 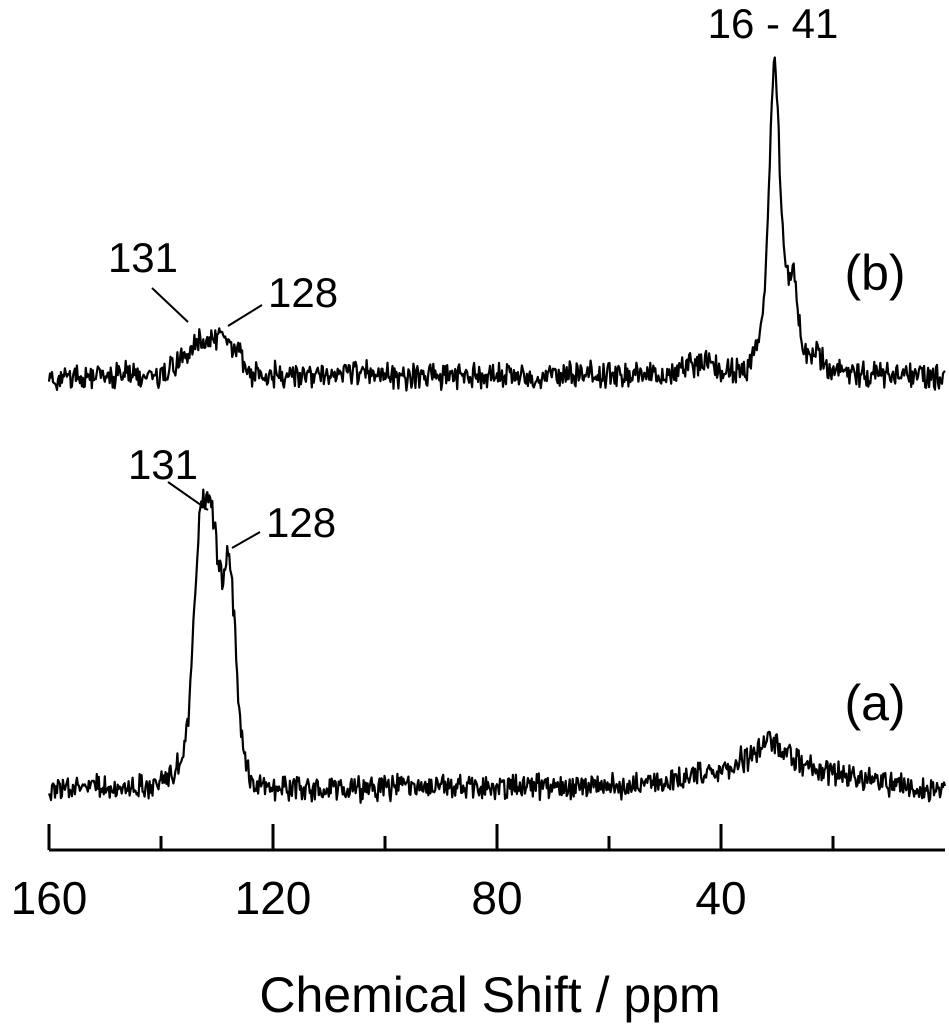 What do you see at coordinates (874, 703) in the screenshot?
I see `series-label: (a)` at bounding box center [874, 703].